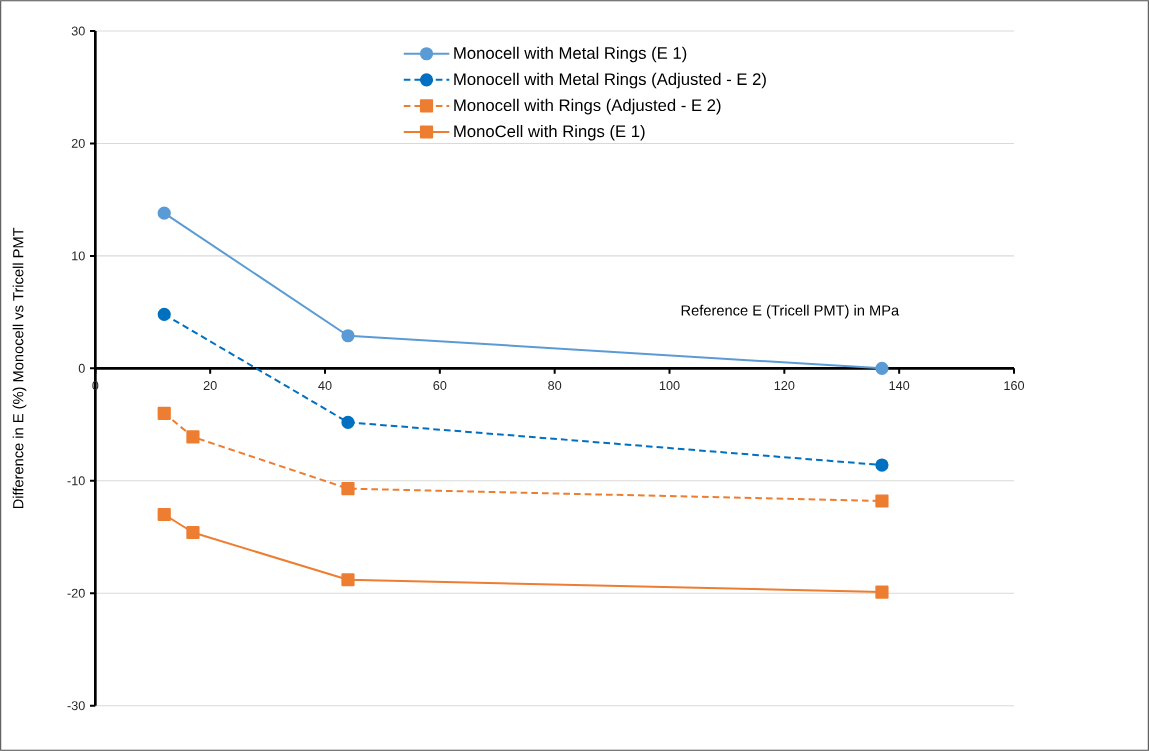 The width and height of the screenshot is (1149, 751). Describe the element at coordinates (81, 368) in the screenshot. I see `y-tick-label: 0` at that location.